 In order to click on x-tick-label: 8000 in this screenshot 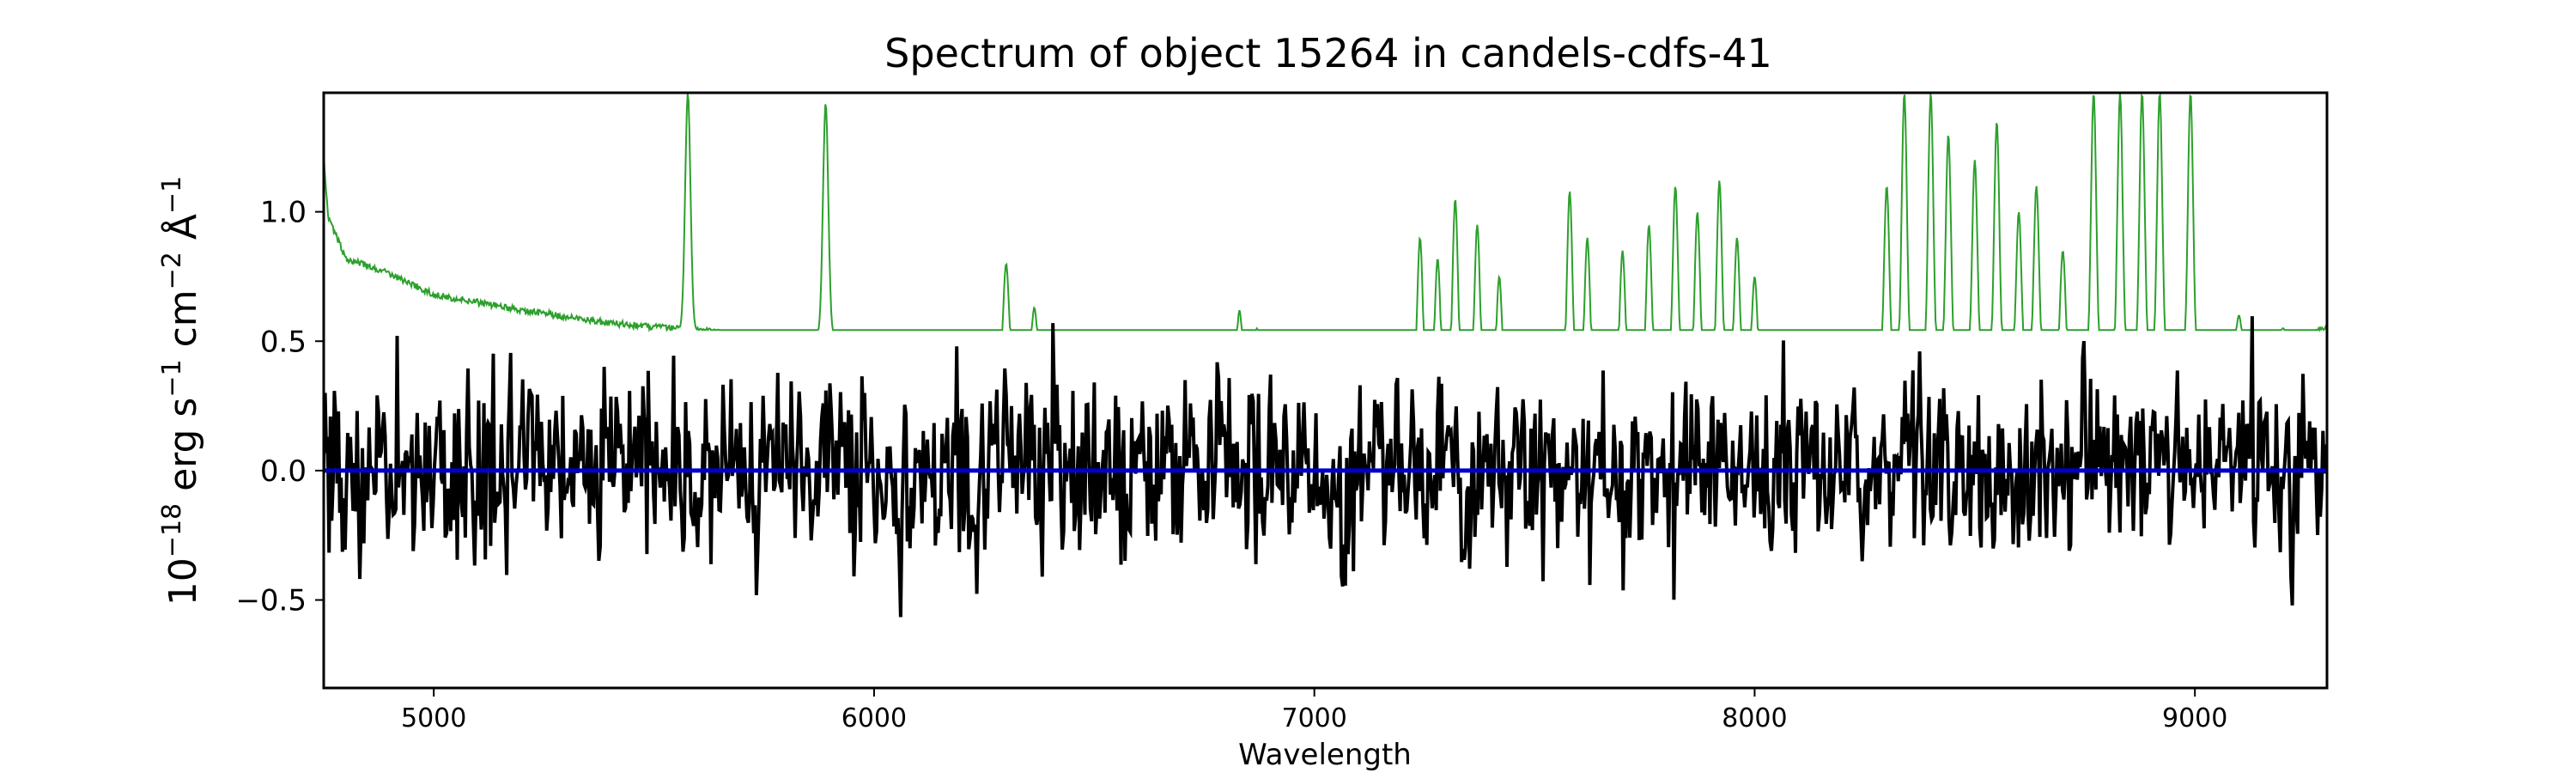, I will do `click(1755, 718)`.